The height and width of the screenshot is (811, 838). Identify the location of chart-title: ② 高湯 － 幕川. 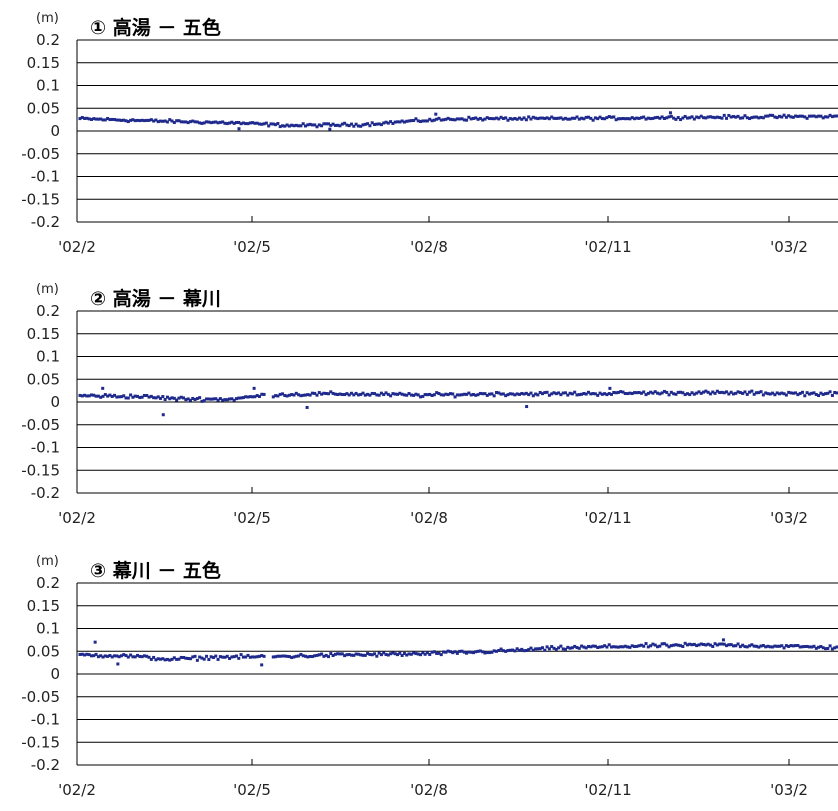
(155, 298).